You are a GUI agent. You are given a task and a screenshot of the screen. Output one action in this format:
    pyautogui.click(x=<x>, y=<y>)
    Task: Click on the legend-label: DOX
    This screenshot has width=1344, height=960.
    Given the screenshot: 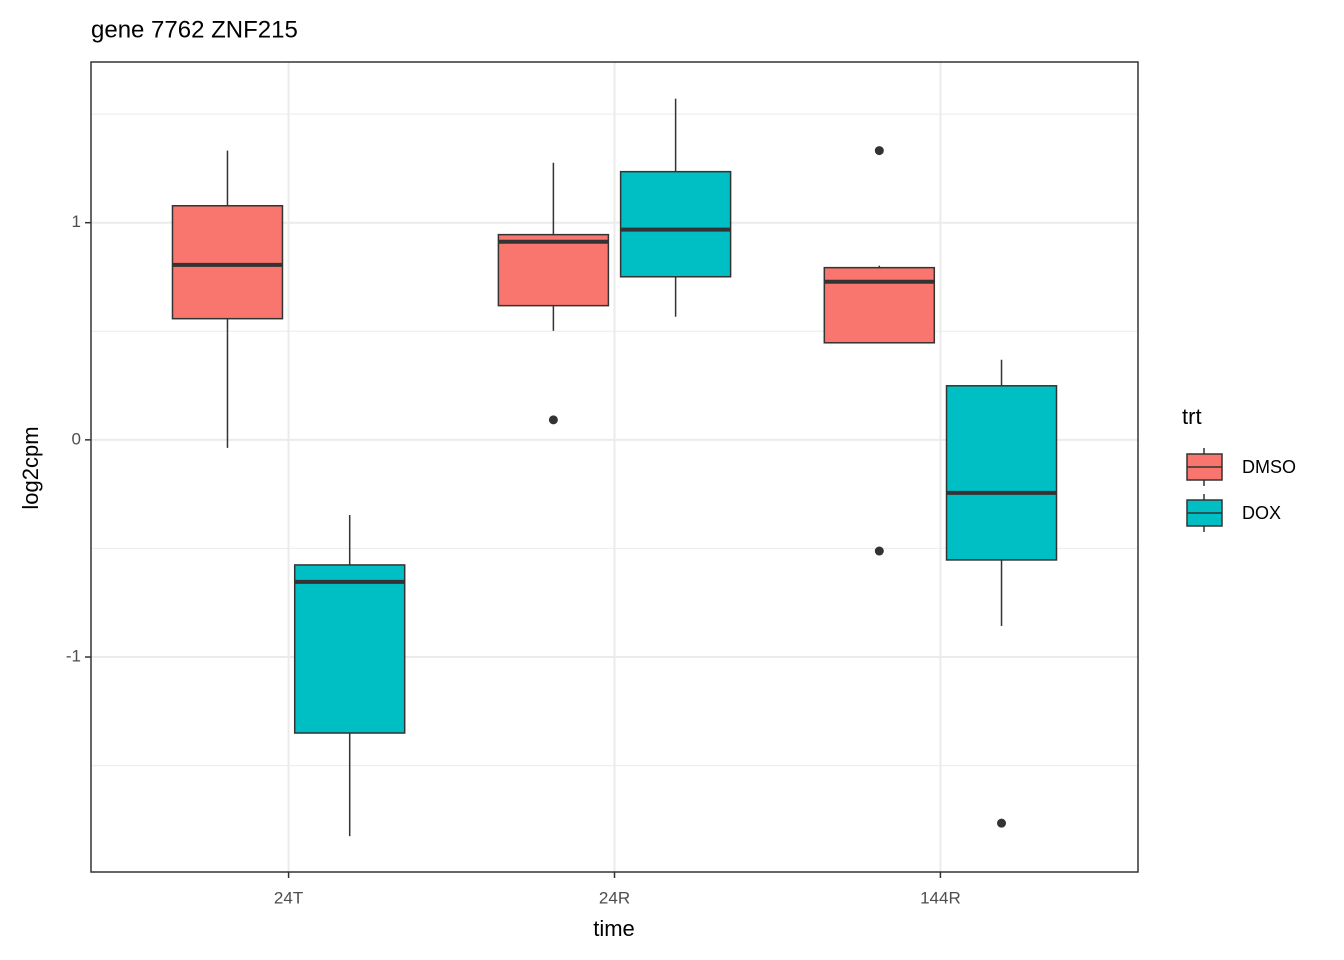 What is the action you would take?
    pyautogui.click(x=1261, y=513)
    